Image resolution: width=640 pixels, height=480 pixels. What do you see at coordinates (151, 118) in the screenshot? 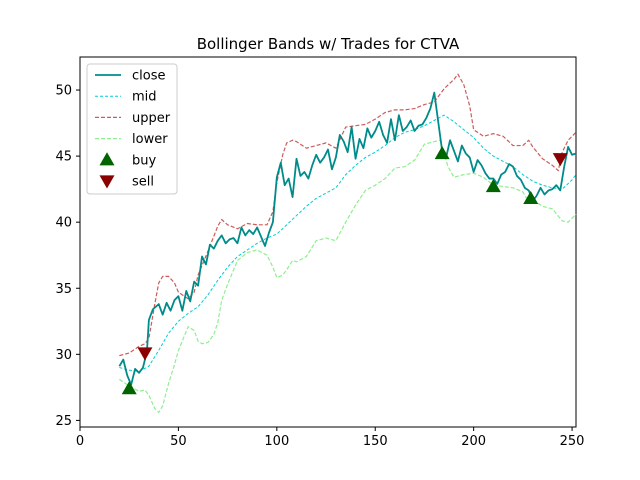
I see `legend-upper-label: upper` at bounding box center [151, 118].